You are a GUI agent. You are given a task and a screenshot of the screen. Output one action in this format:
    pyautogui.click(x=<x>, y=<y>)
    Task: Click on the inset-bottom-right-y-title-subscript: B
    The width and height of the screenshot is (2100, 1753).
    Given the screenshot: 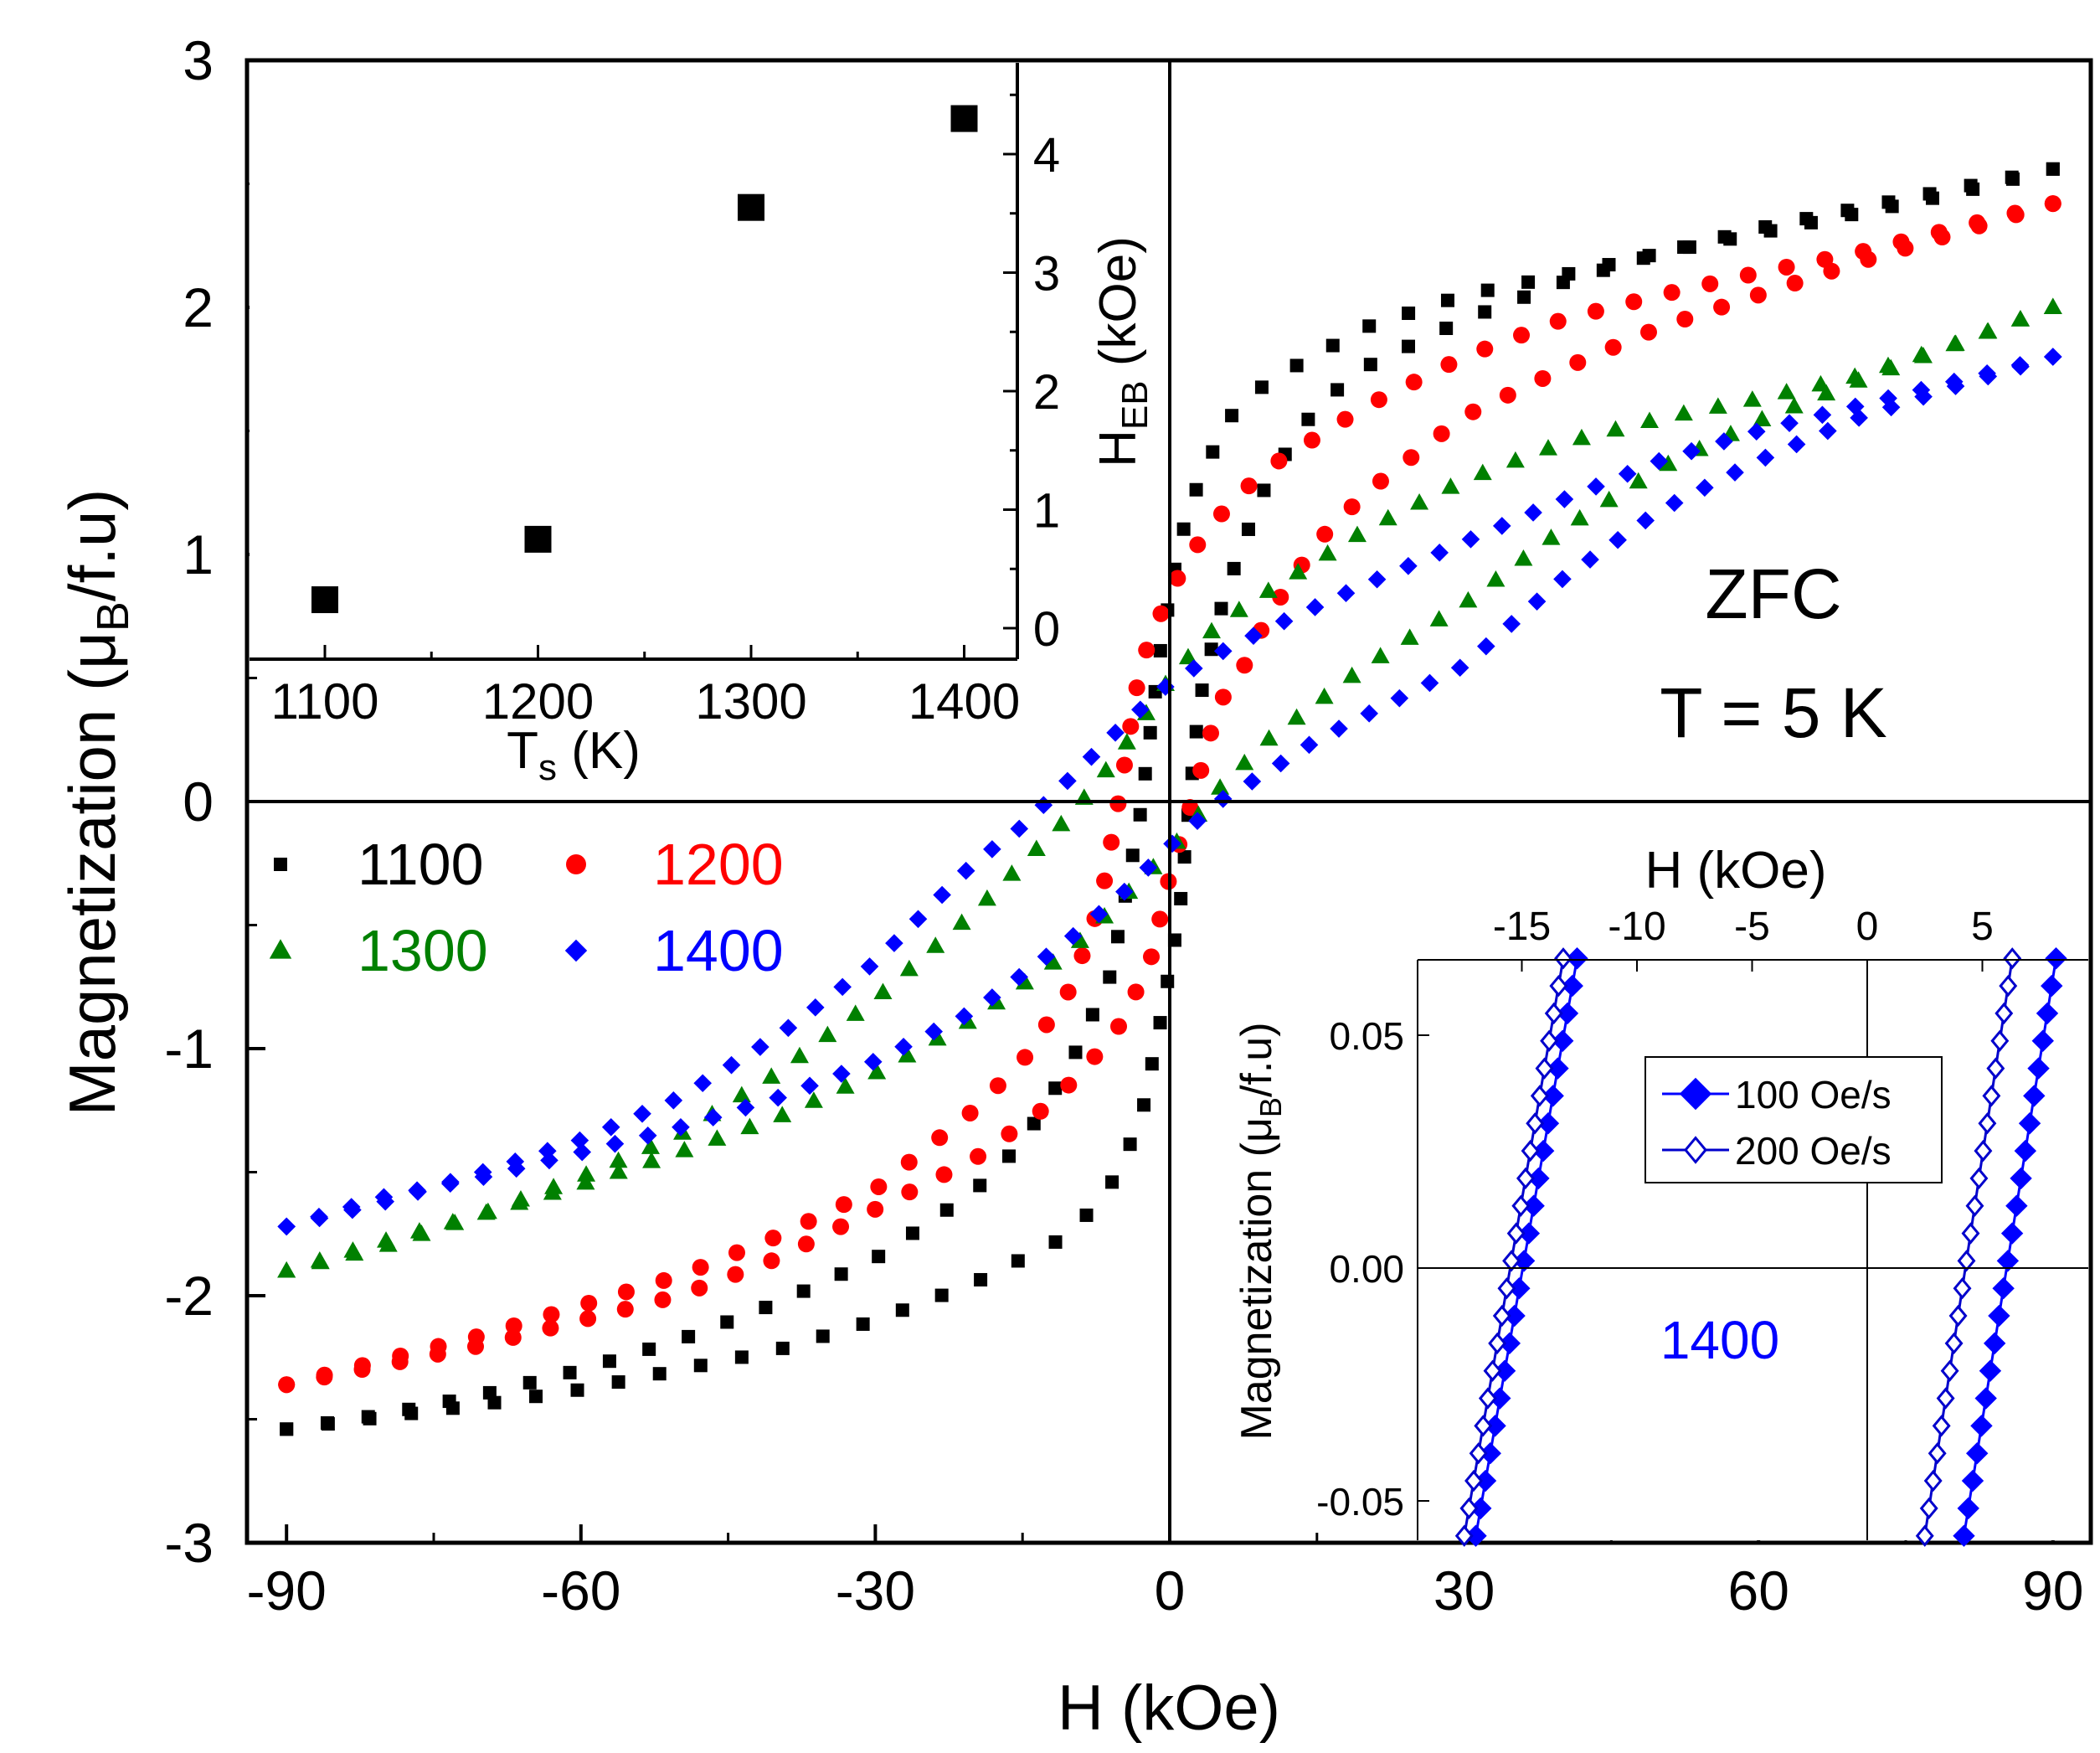 What is the action you would take?
    pyautogui.click(x=1271, y=1107)
    